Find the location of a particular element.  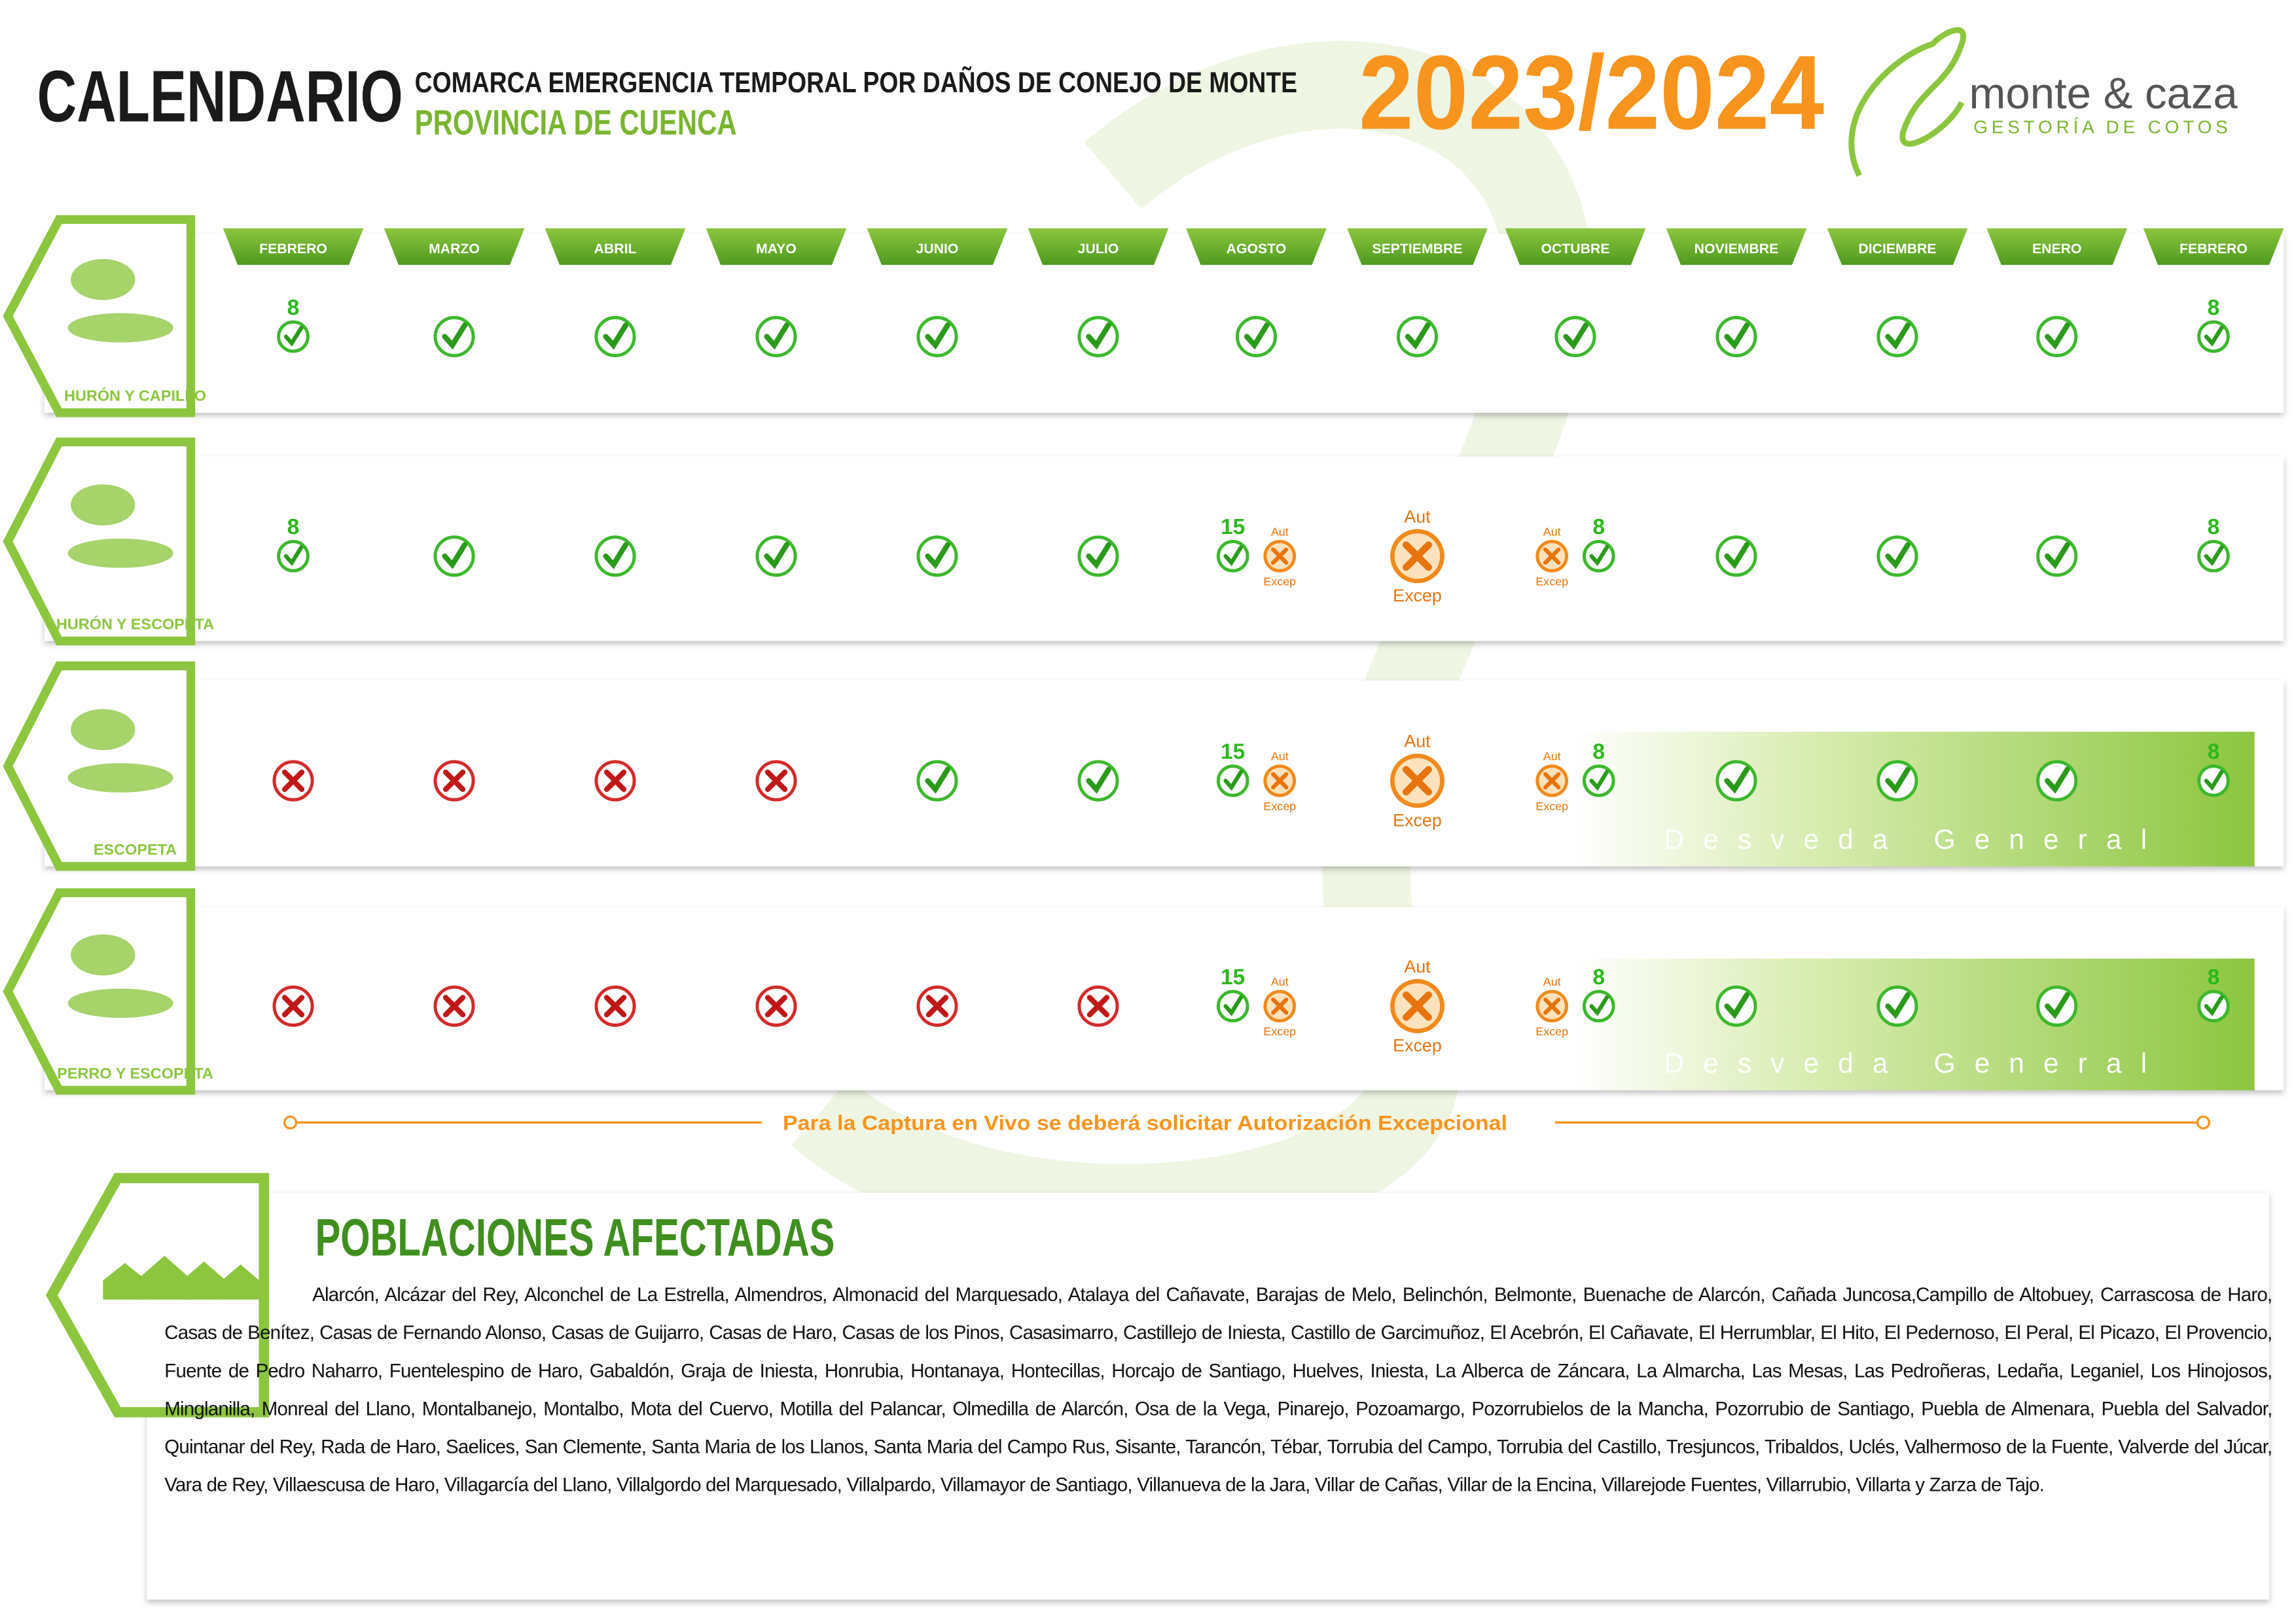

month: NOVIEMBRE is located at coordinates (1737, 249).